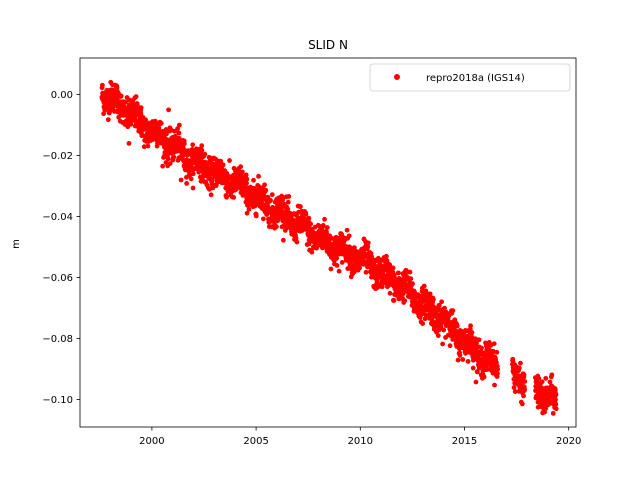  What do you see at coordinates (475, 78) in the screenshot?
I see `legend-label: repro2018a (IGS14)` at bounding box center [475, 78].